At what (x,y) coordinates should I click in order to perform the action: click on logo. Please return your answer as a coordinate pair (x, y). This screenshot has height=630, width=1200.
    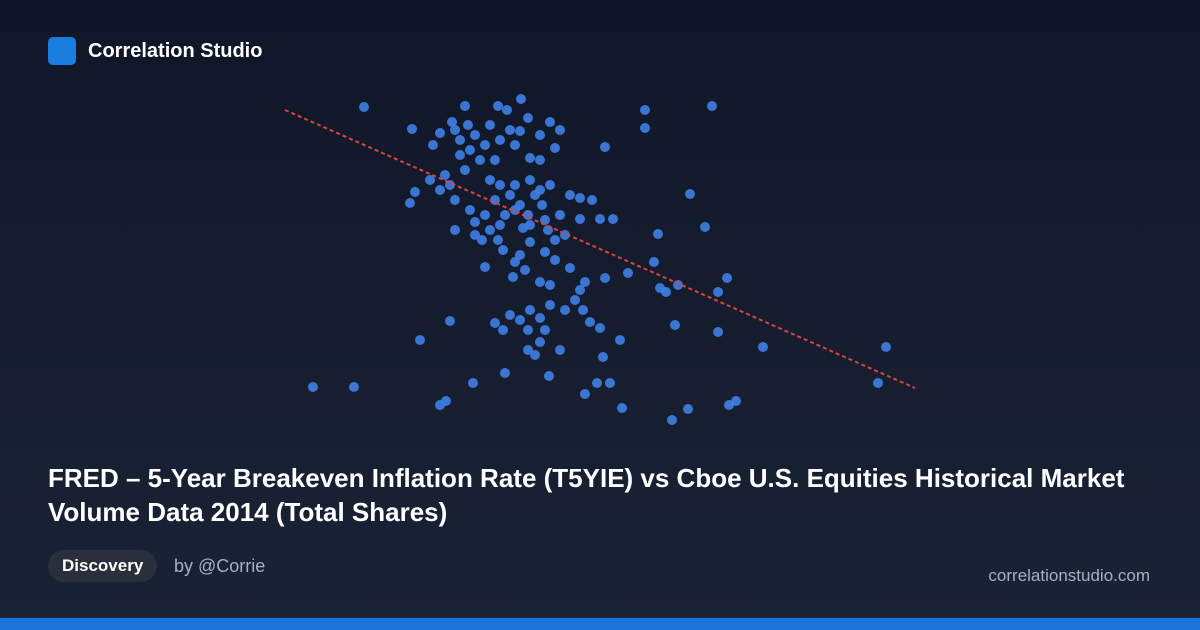
    Looking at the image, I should click on (62, 51).